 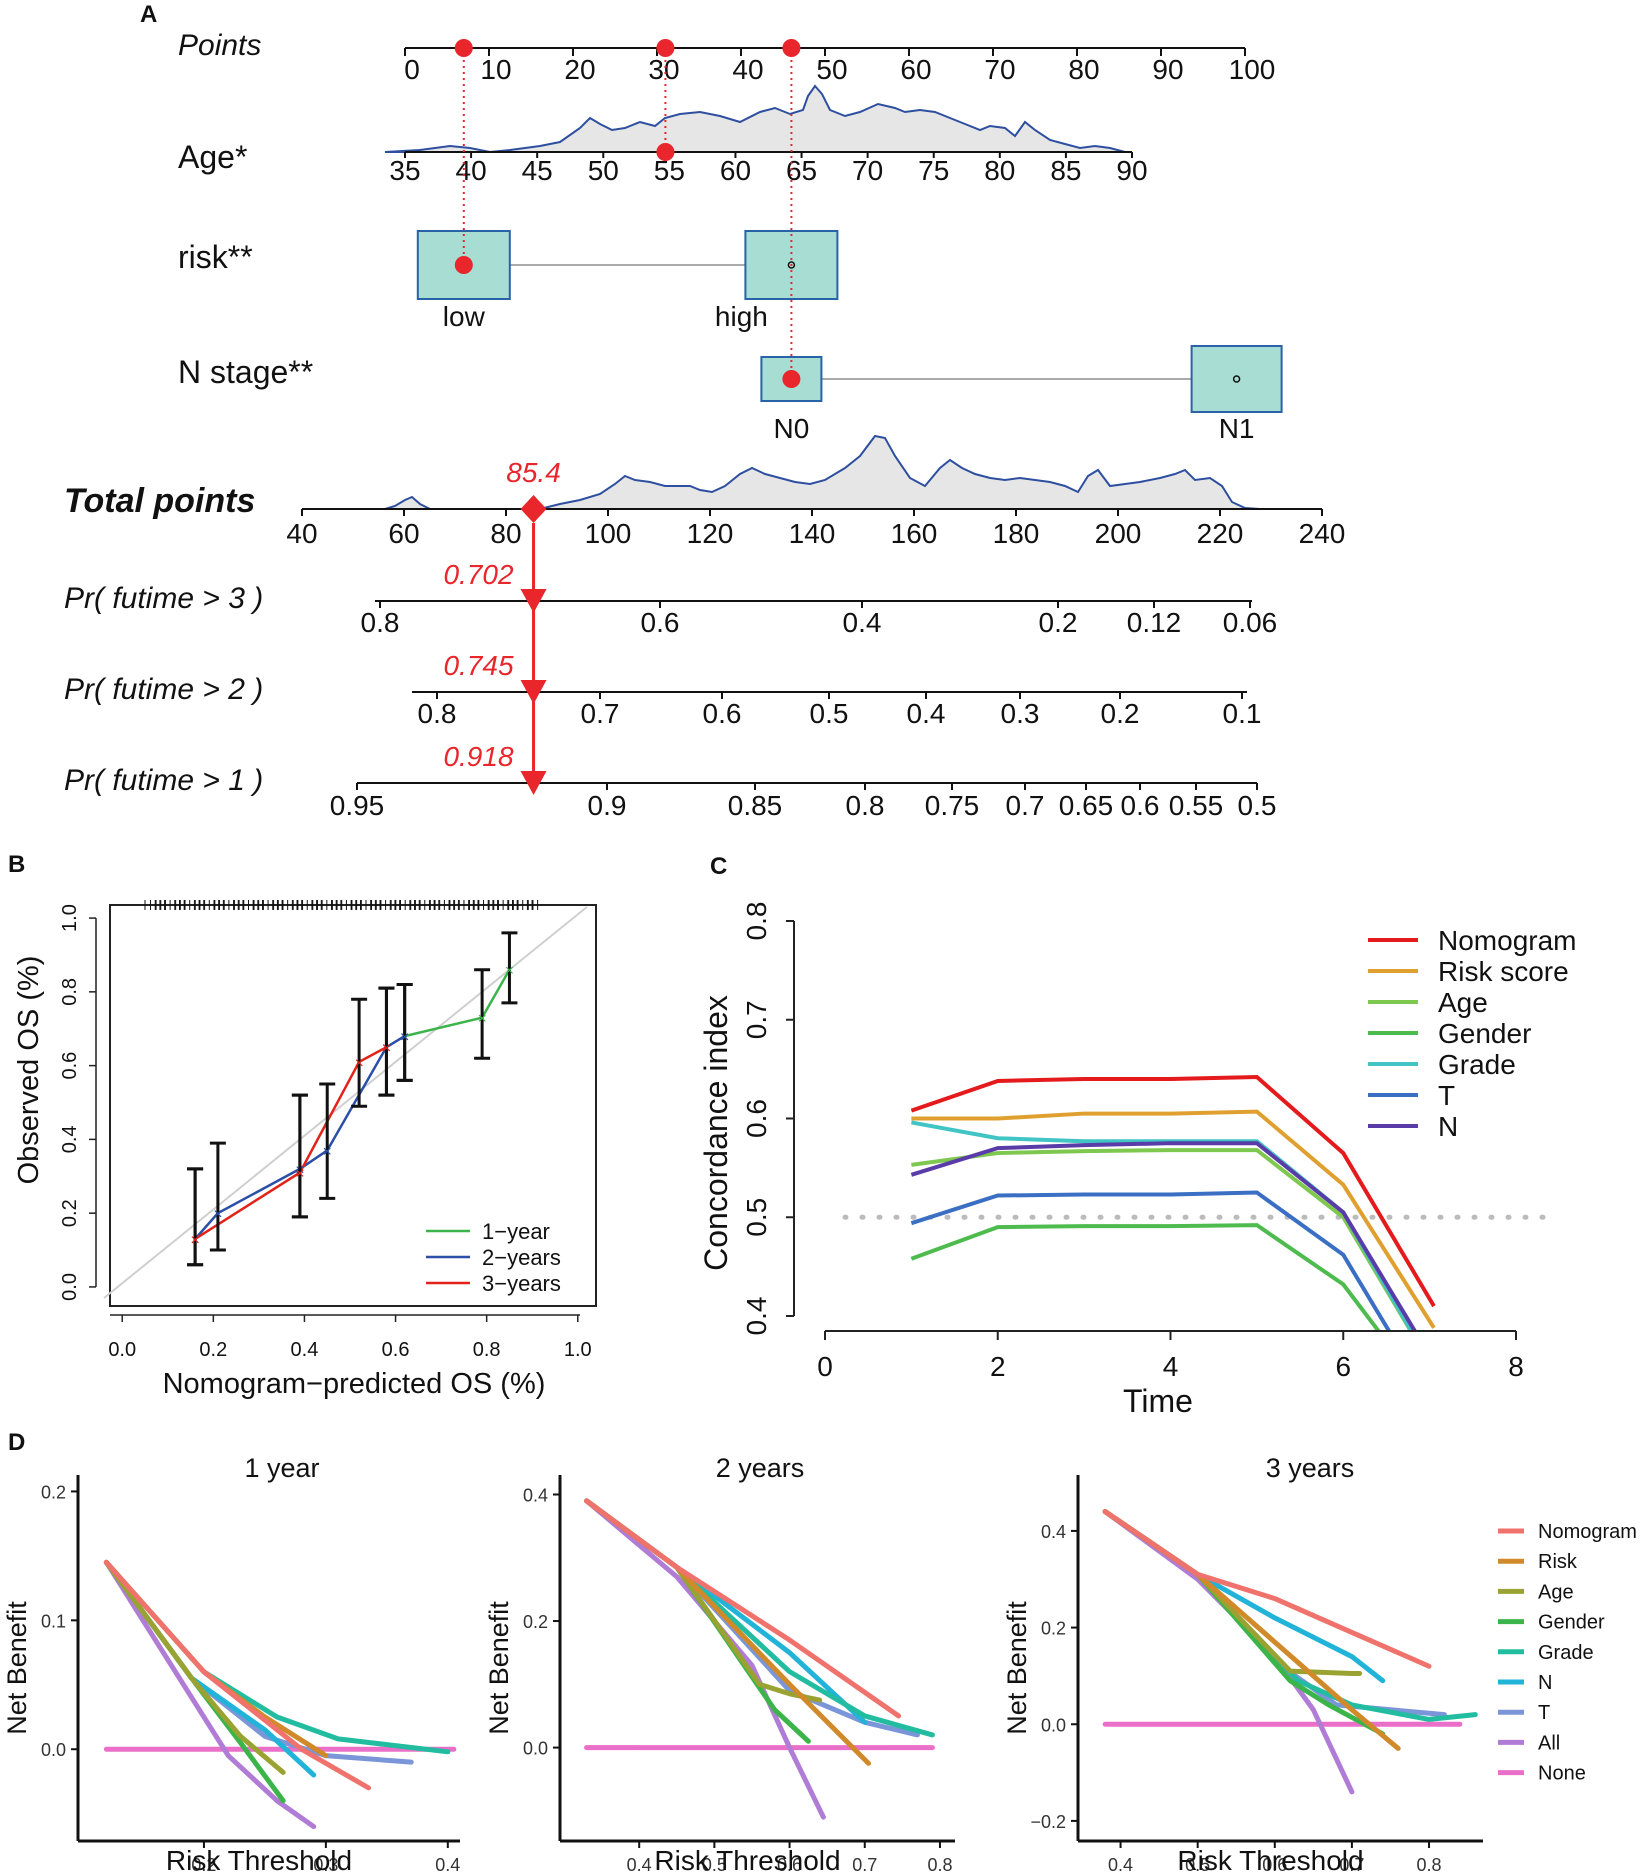 What do you see at coordinates (159, 501) in the screenshot?
I see `total-points-label: Total points` at bounding box center [159, 501].